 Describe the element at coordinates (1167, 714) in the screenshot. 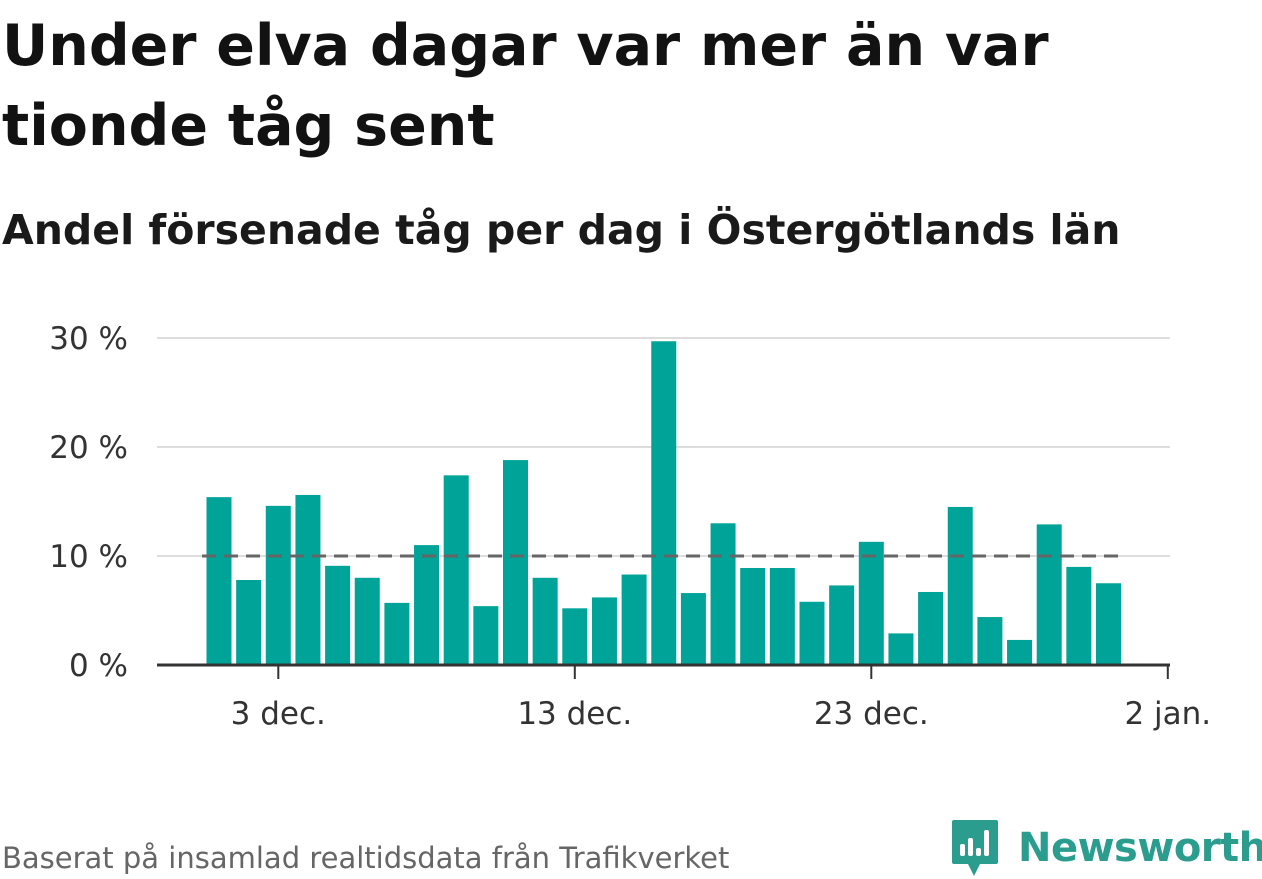

I see `x-tick-label: 2 jan.` at that location.